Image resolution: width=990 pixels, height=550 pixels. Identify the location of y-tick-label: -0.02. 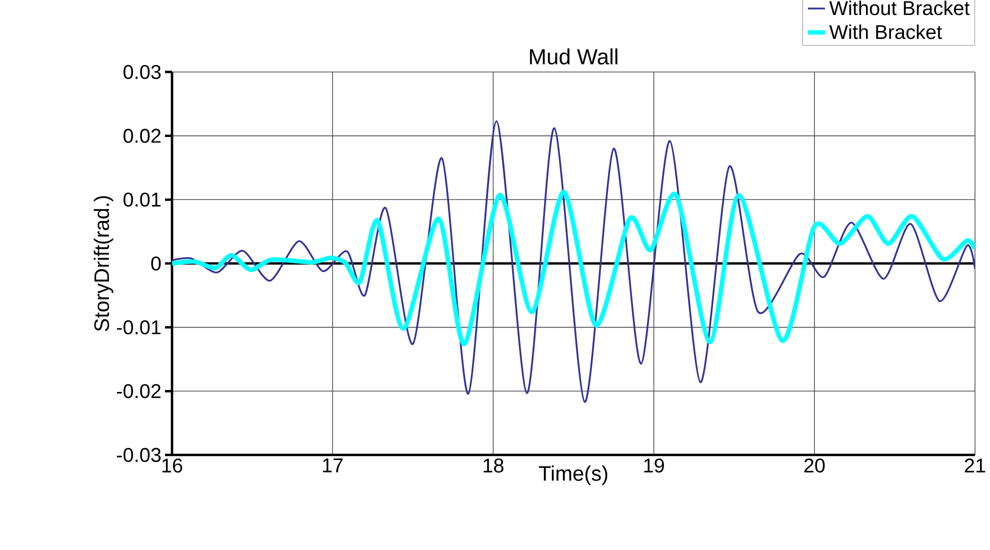
(138, 391).